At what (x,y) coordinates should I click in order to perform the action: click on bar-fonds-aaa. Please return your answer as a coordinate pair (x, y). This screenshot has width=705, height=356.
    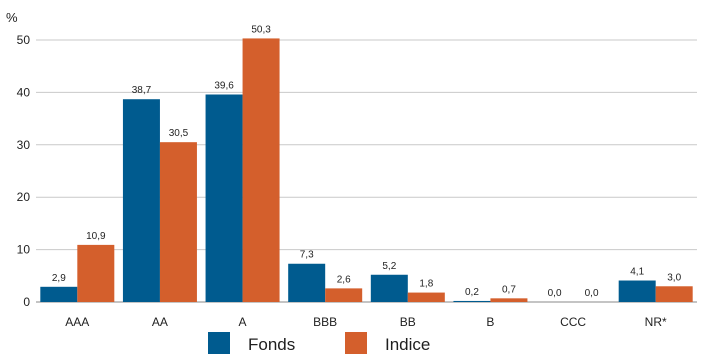
    Looking at the image, I should click on (59, 294).